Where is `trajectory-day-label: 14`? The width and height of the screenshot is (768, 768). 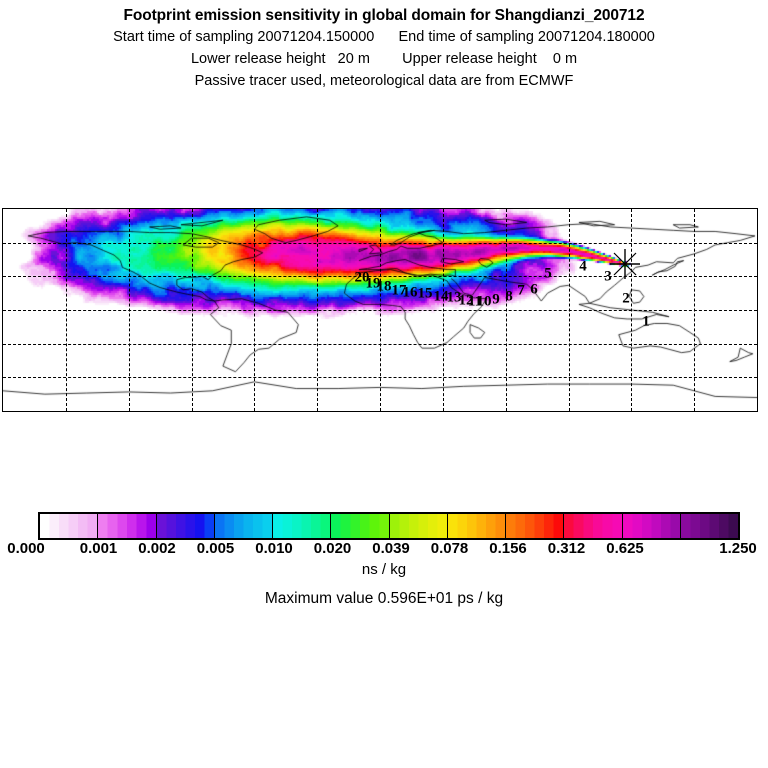
trajectory-day-label: 14 is located at coordinates (441, 296).